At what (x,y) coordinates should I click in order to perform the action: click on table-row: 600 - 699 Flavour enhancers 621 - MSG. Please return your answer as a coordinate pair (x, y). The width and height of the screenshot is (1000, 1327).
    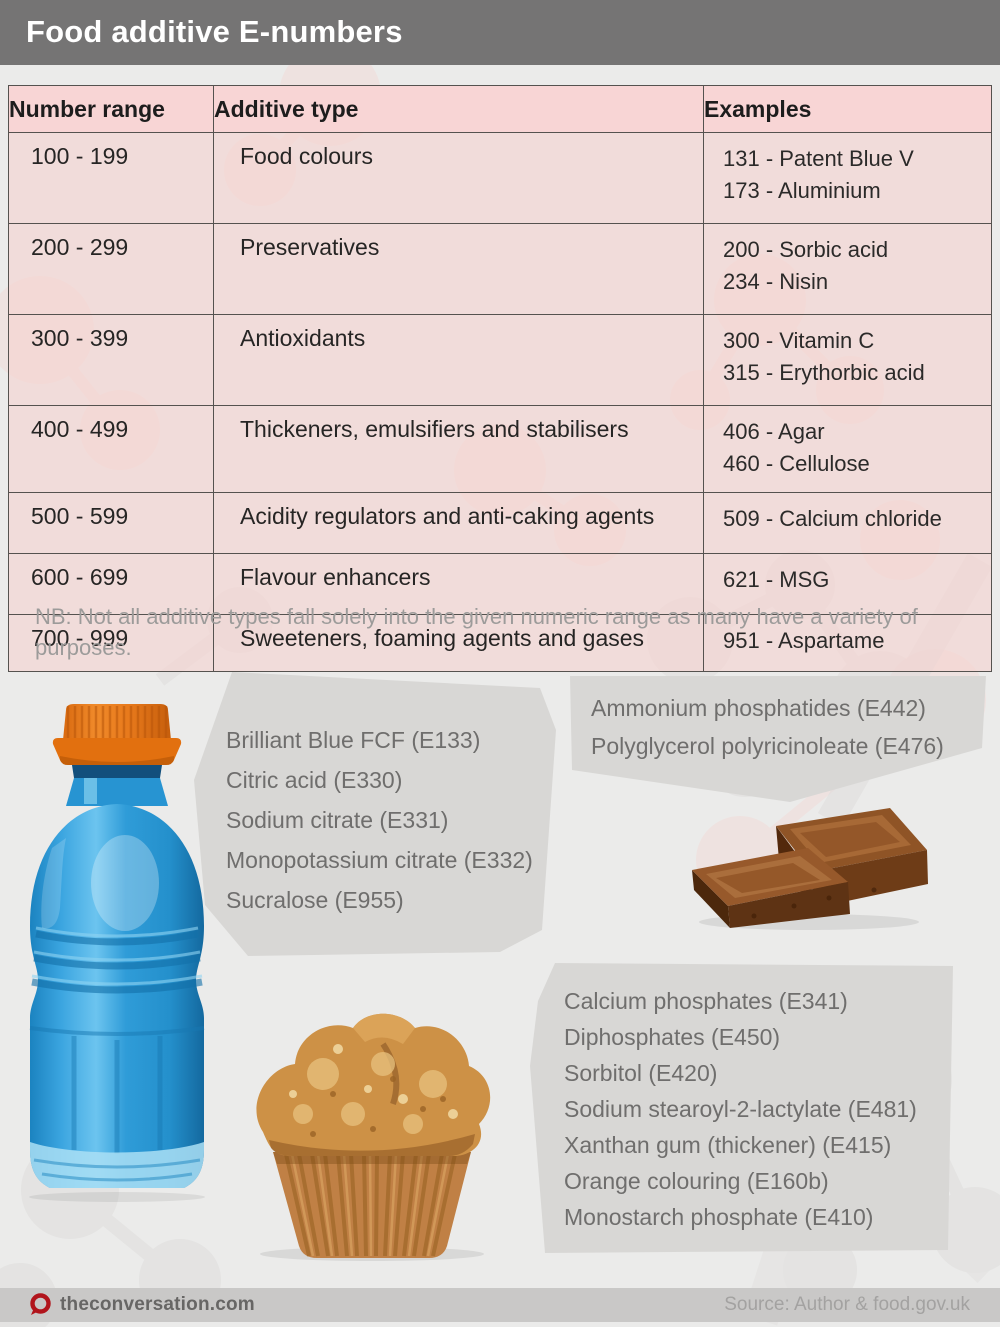
    Looking at the image, I should click on (500, 584).